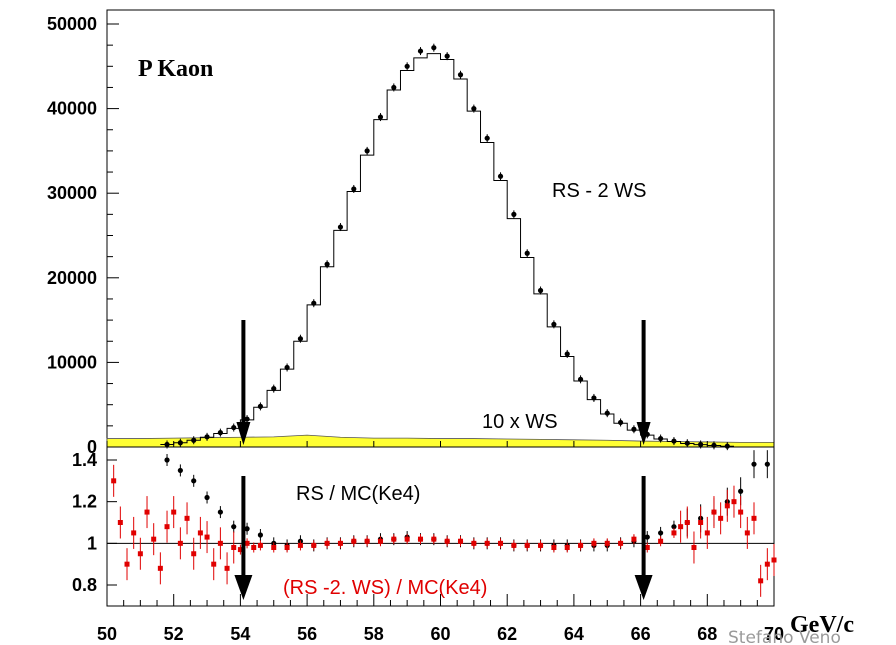  Describe the element at coordinates (243, 587) in the screenshot. I see `cut-arrow-ratio-head` at that location.